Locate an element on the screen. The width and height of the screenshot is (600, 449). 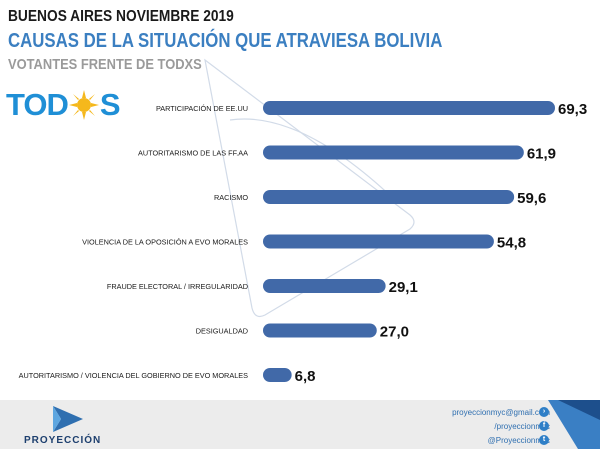
value-label: 54,8 is located at coordinates (511, 243).